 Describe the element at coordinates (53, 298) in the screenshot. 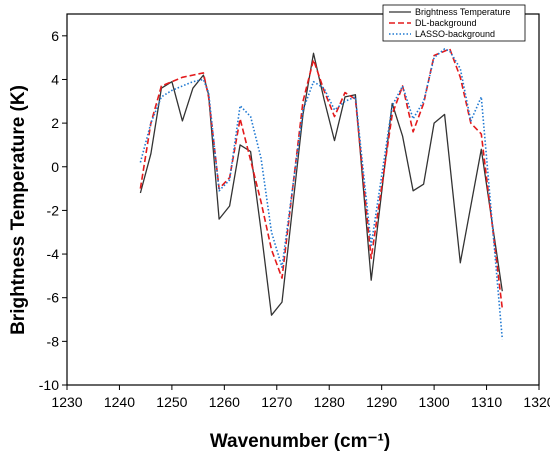

I see `y-tick-label: -6` at that location.